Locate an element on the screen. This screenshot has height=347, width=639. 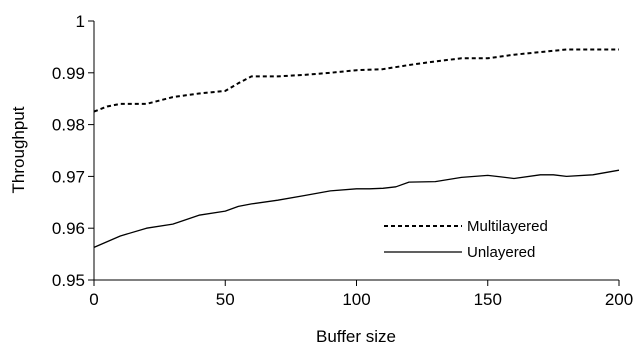
x-tick-label: 0 is located at coordinates (93, 299).